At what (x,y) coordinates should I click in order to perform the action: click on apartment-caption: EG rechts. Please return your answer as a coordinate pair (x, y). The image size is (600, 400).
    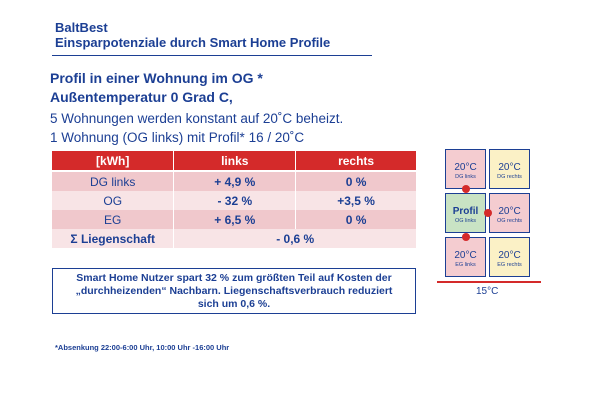
    Looking at the image, I should click on (509, 265).